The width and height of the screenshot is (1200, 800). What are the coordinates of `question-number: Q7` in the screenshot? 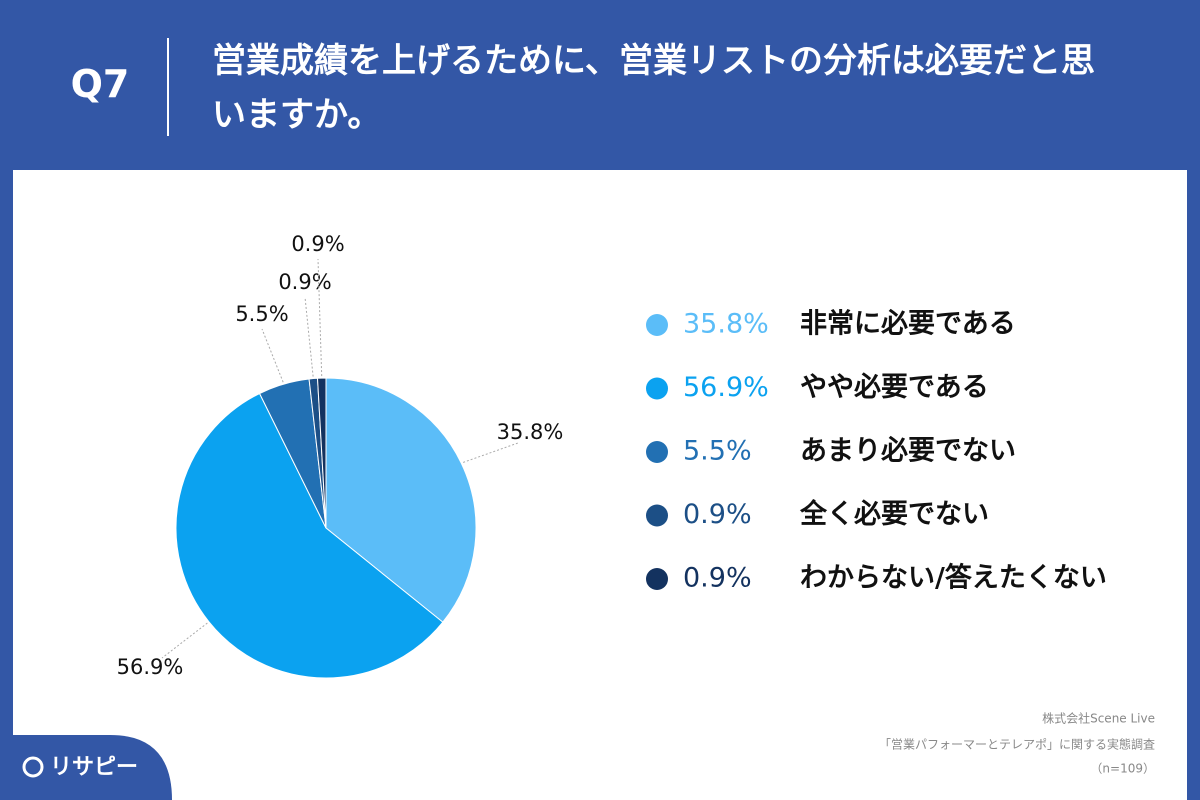 It's located at (100, 84).